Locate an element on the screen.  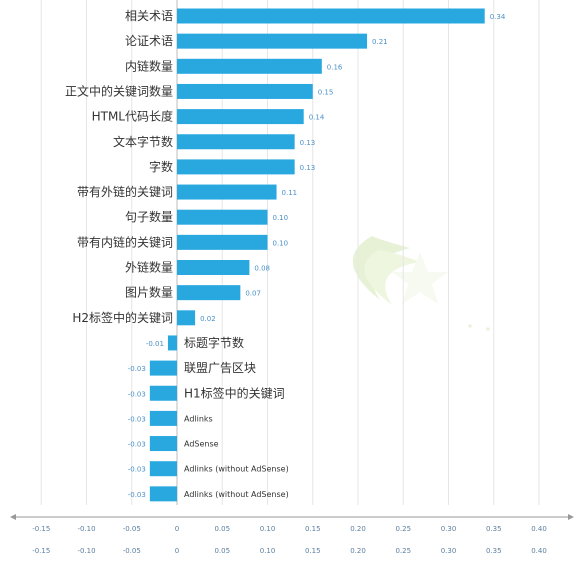
category-label: HTML代码长度 is located at coordinates (132, 116).